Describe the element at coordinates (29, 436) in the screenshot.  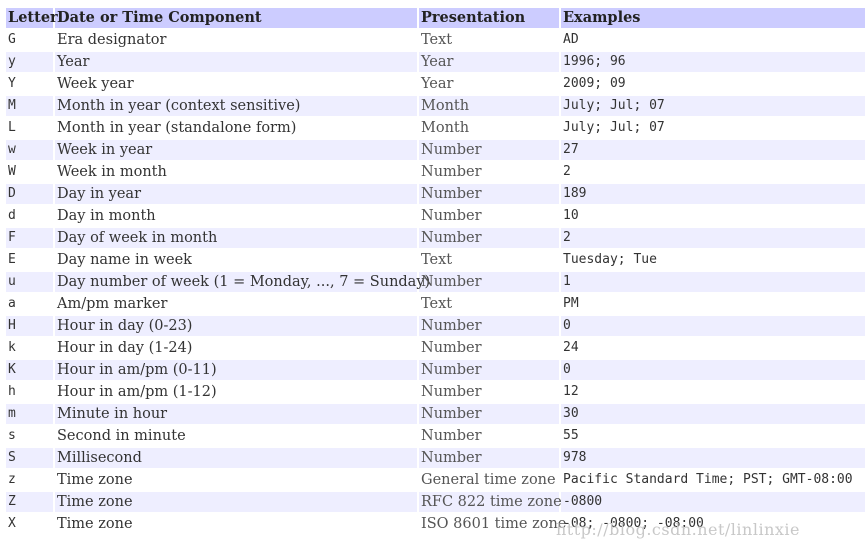
I see `cell-letter: s` at that location.